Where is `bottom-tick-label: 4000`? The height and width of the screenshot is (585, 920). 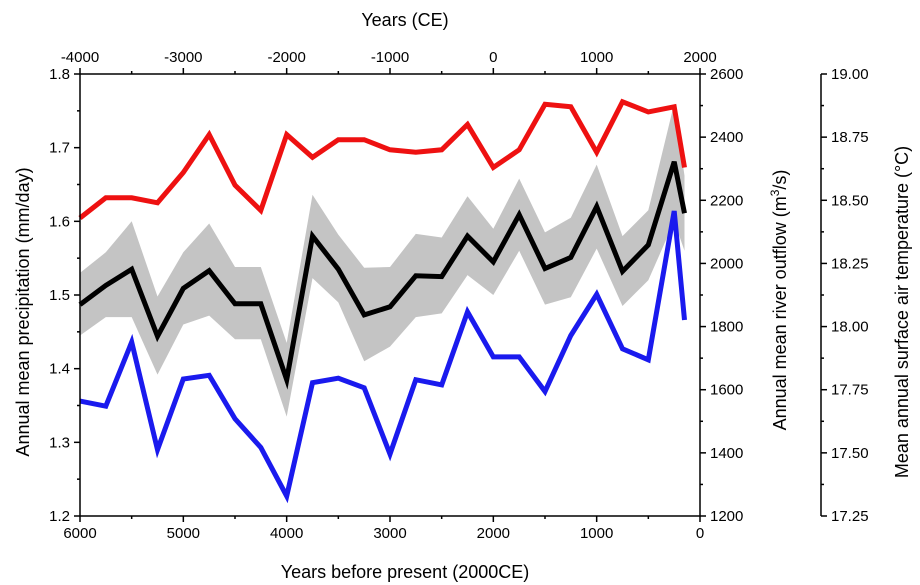
bottom-tick-label: 4000 is located at coordinates (286, 533).